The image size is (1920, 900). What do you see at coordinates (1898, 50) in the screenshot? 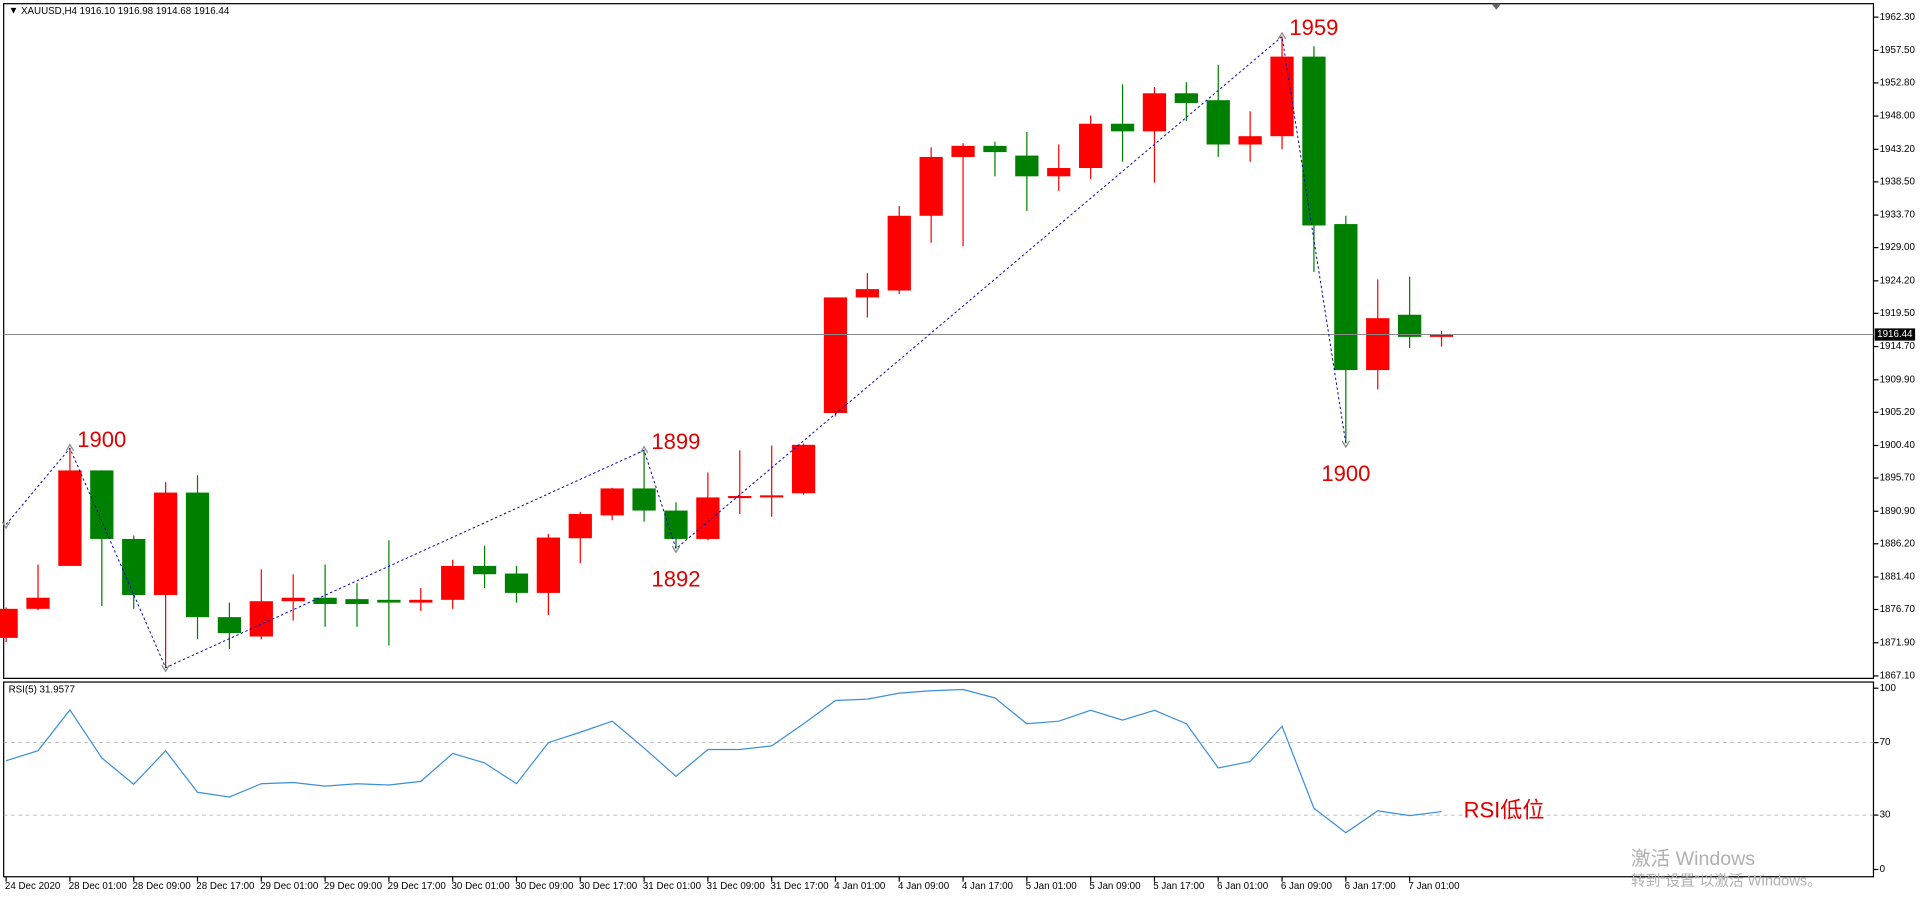
I see `y-tick-label: 1957.50` at bounding box center [1898, 50].